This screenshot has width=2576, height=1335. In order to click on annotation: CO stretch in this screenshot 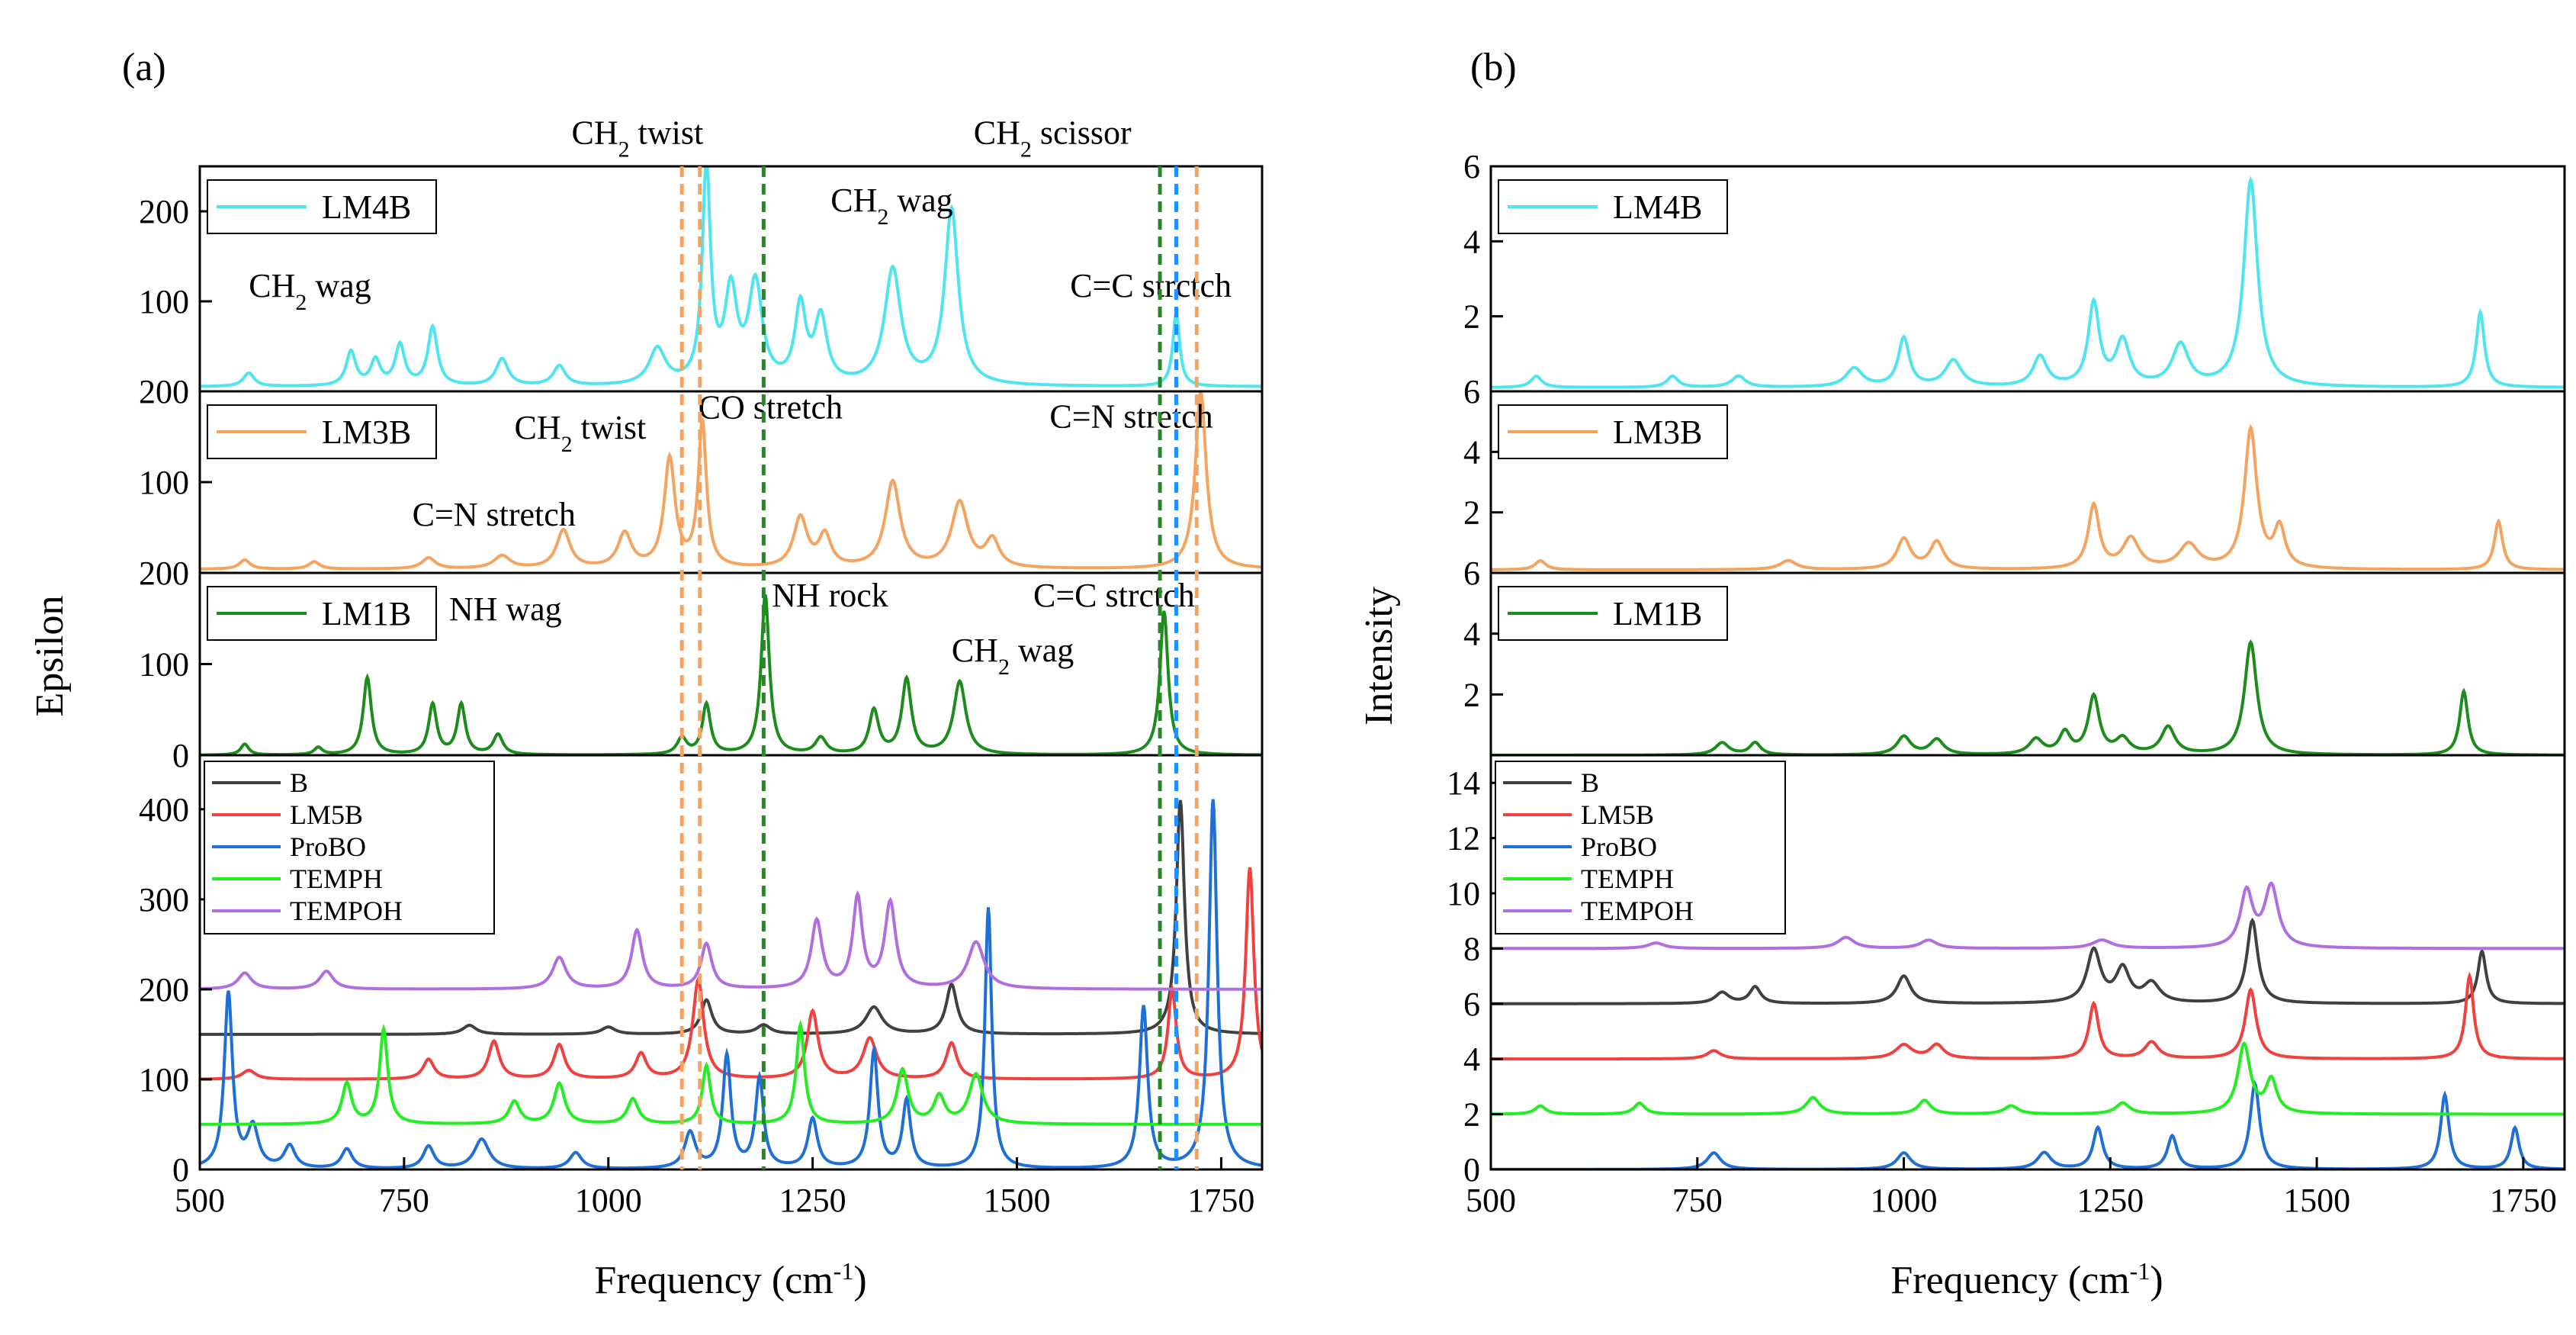, I will do `click(771, 408)`.